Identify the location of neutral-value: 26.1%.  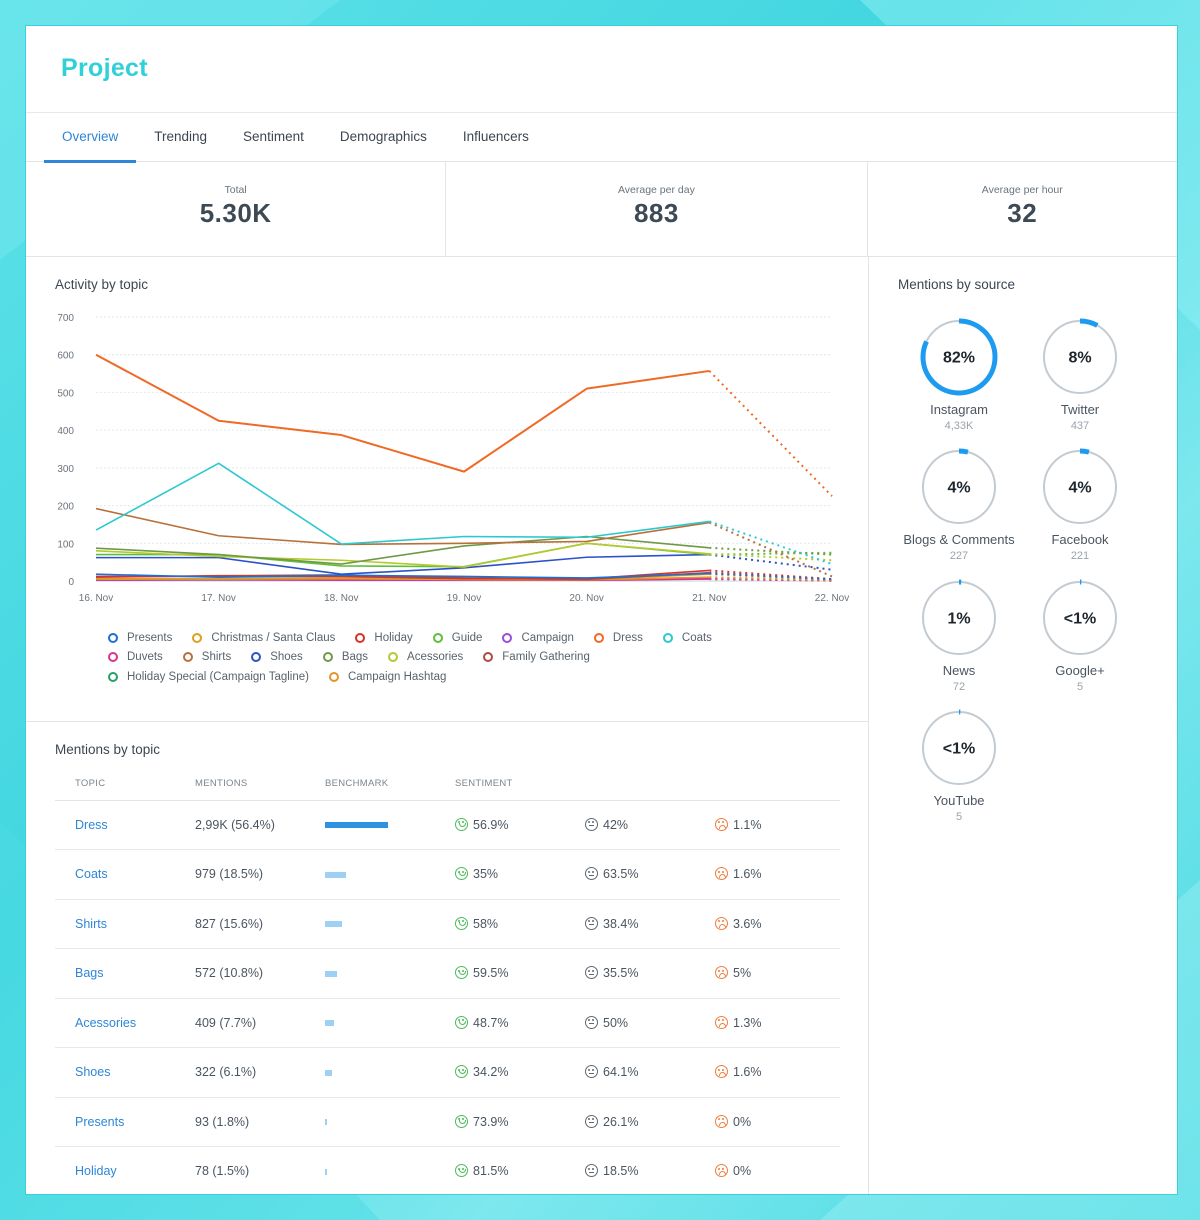
(621, 1121).